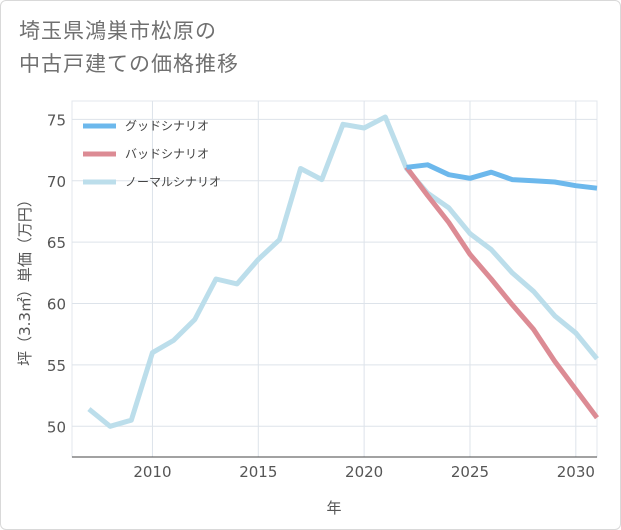  I want to click on x-tick-label: 2020, so click(364, 472).